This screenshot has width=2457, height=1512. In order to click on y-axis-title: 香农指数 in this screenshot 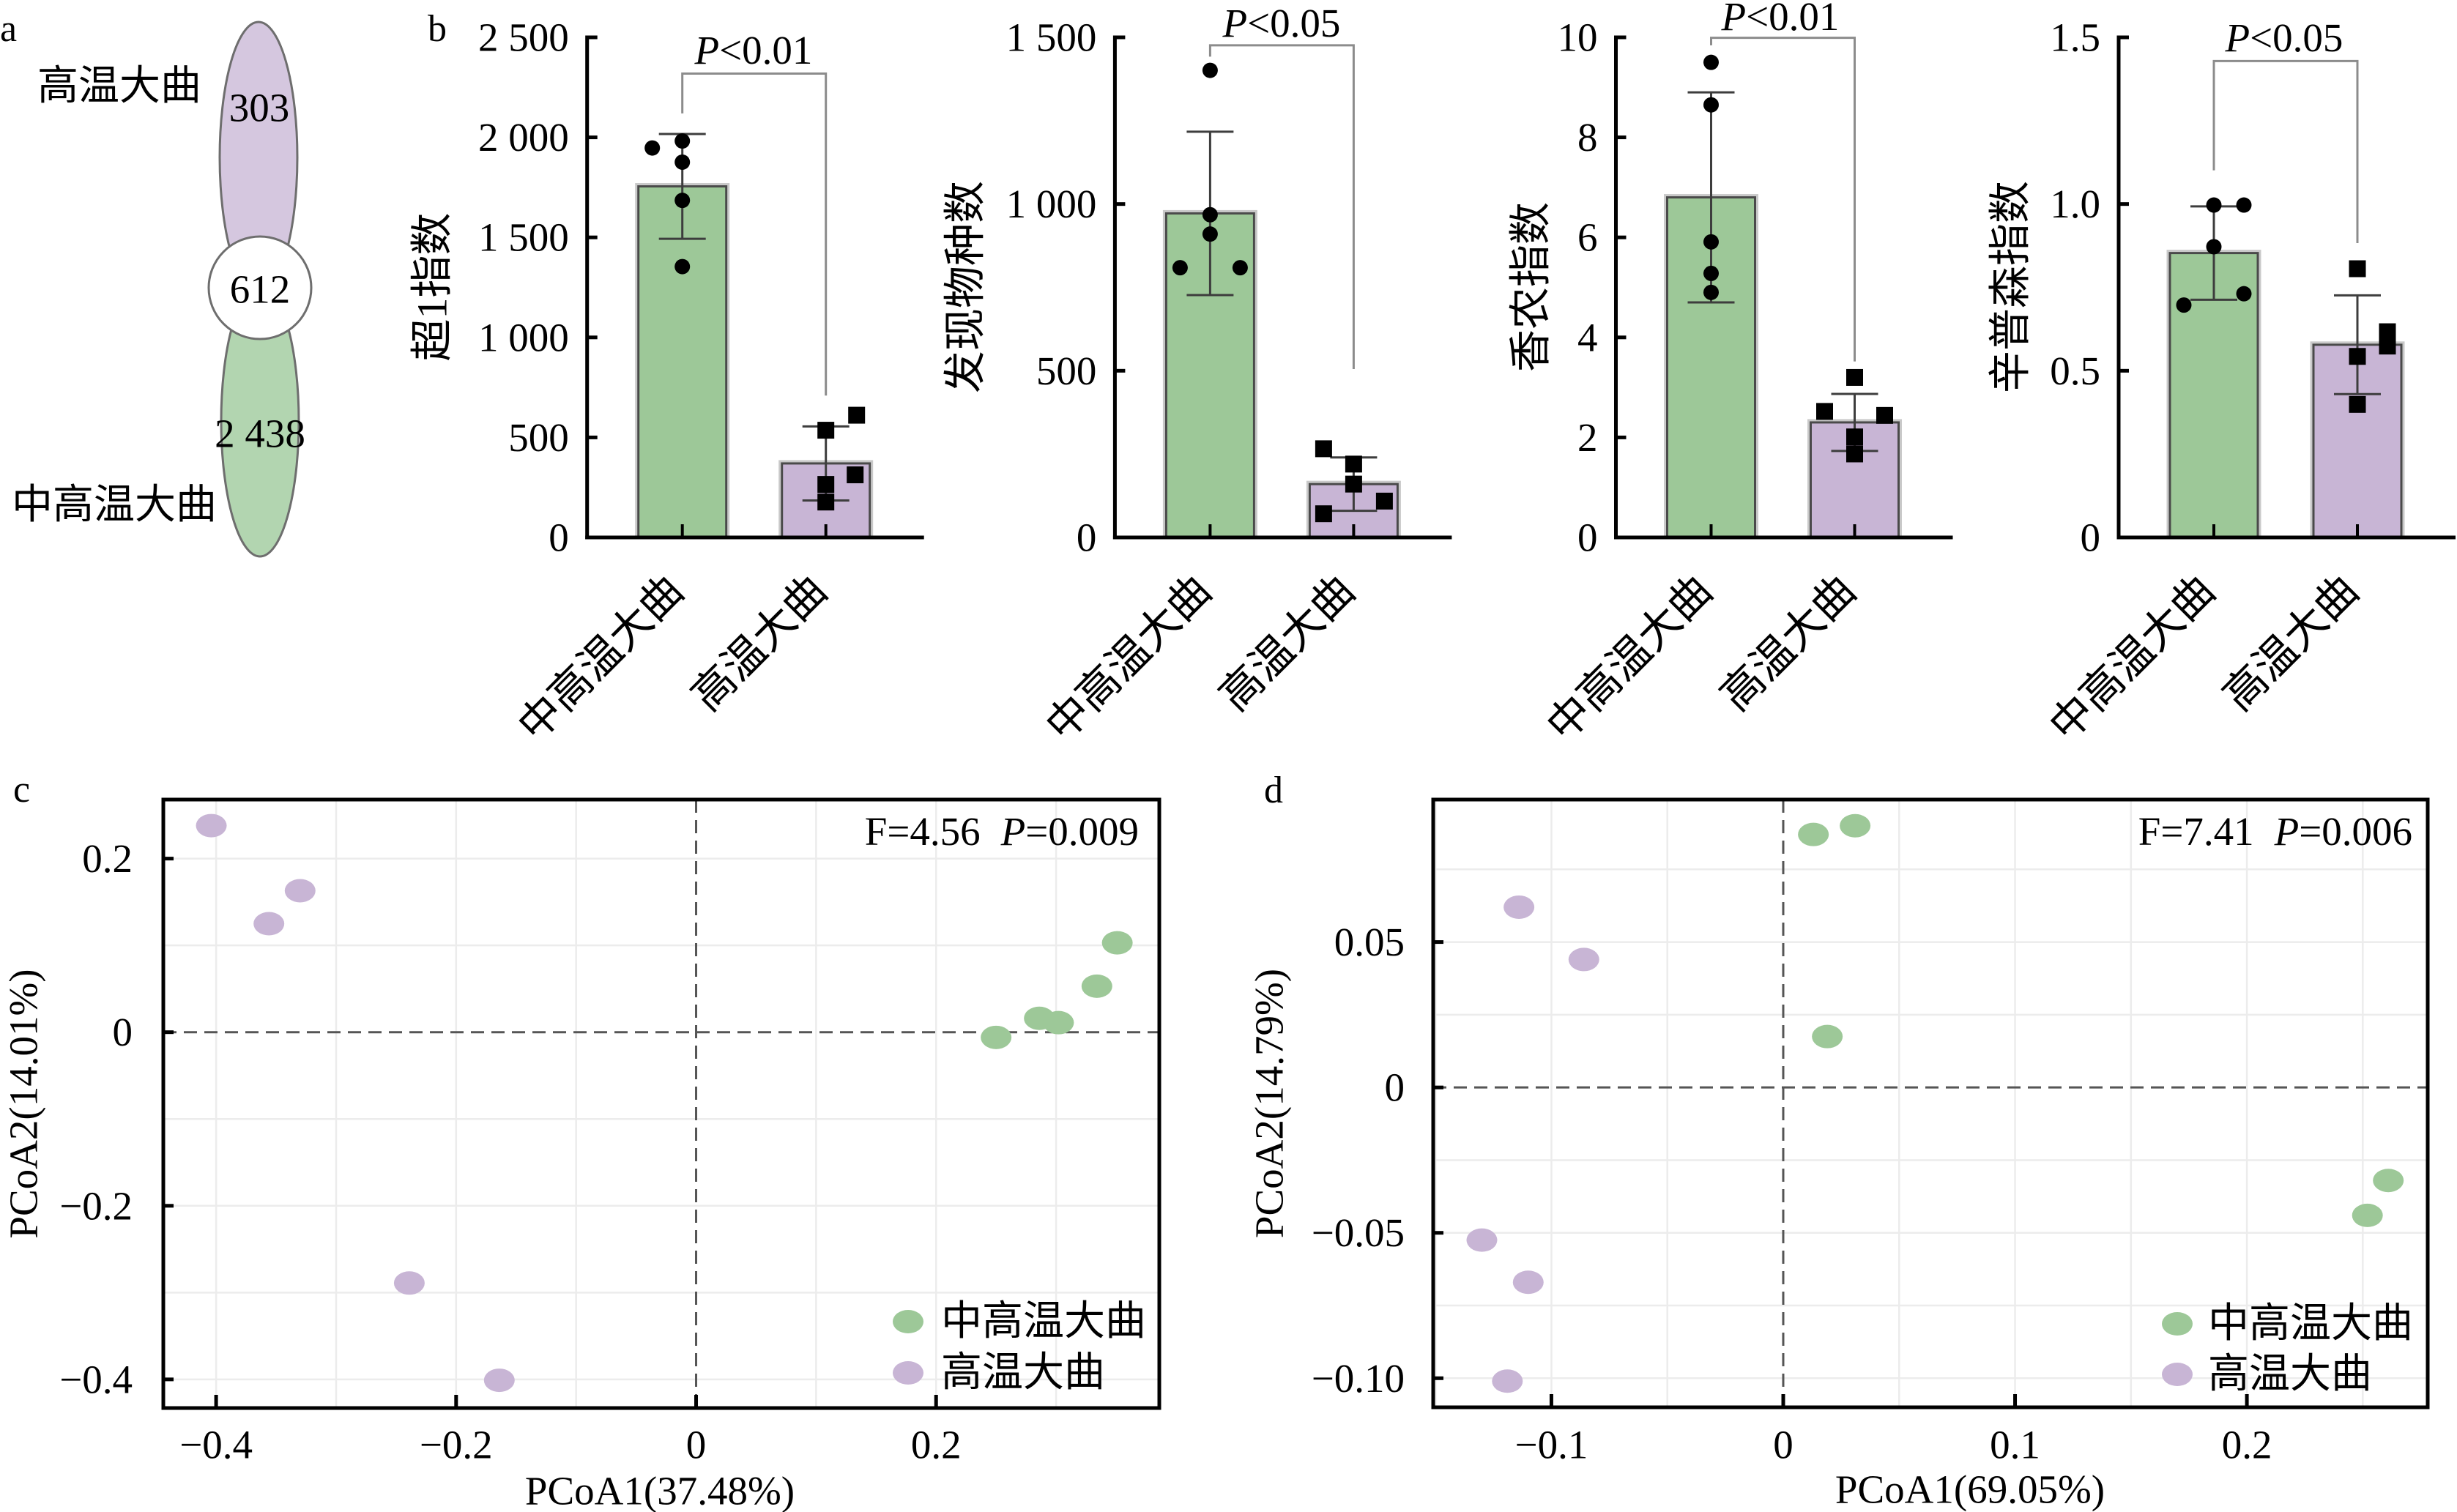, I will do `click(1531, 287)`.